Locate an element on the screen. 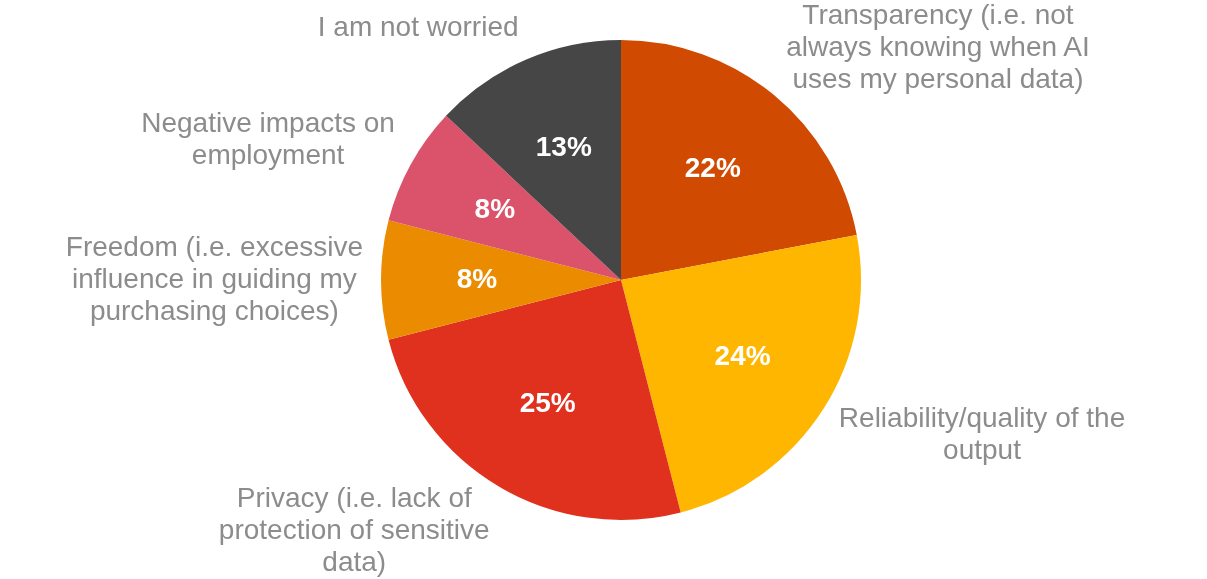 This screenshot has width=1207, height=579. slice-label: Reliability/quality of the output is located at coordinates (982, 434).